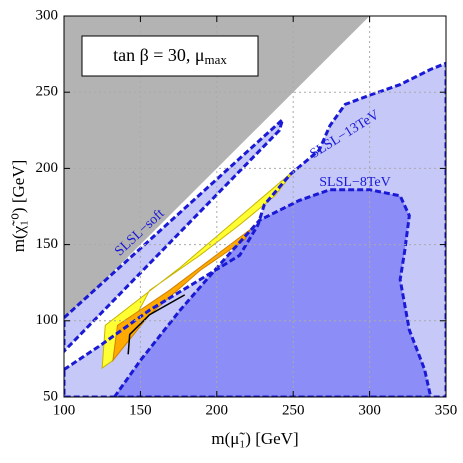 This screenshot has width=463, height=463. Describe the element at coordinates (254, 438) in the screenshot. I see `x-axis-label: m(μ̃₁) [GeV]` at that location.